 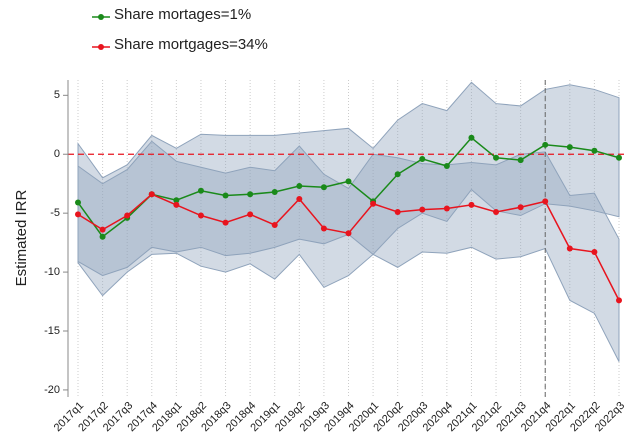 I want to click on y-tick-label: 5, so click(x=57, y=95).